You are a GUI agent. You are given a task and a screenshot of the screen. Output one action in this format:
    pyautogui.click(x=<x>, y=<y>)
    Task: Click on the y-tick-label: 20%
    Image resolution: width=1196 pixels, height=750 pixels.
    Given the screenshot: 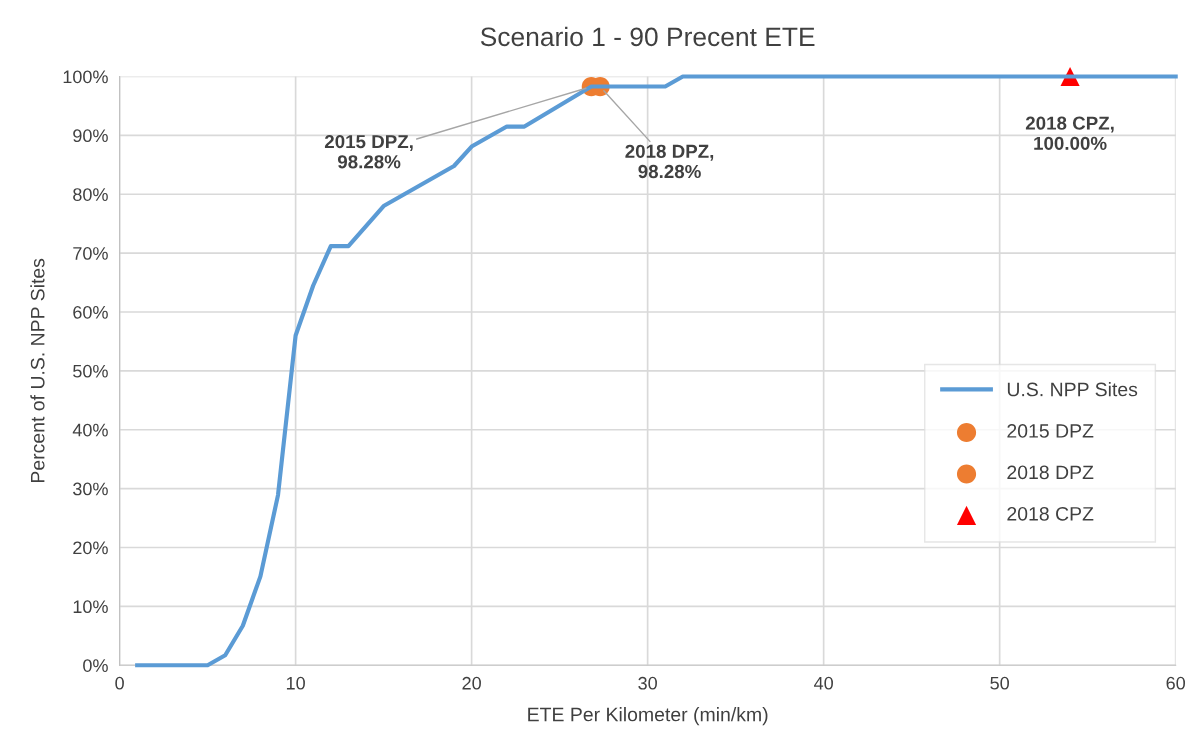 What is the action you would take?
    pyautogui.click(x=90, y=548)
    